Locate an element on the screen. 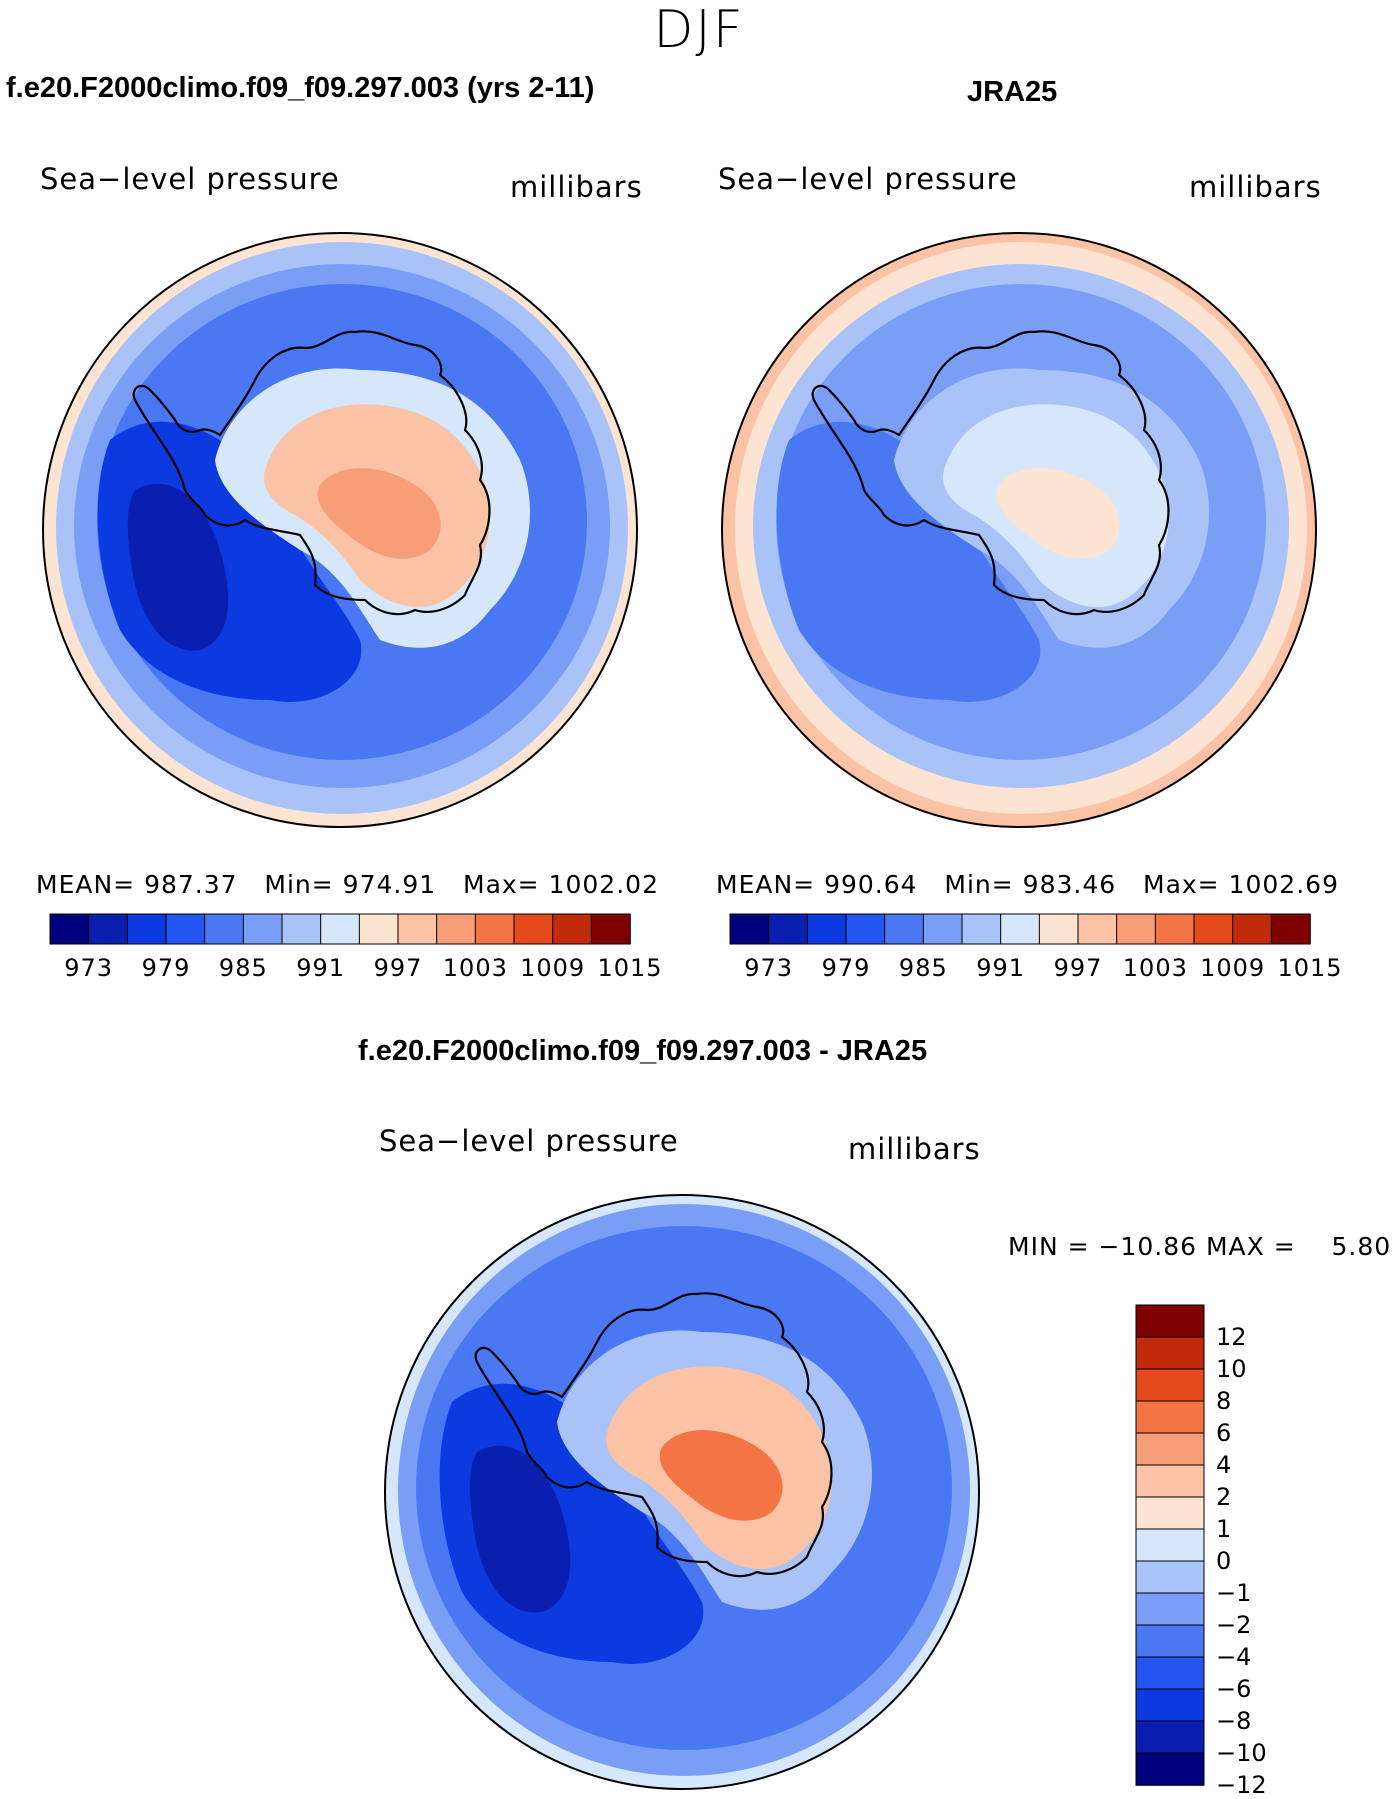  colorbar-3-tick-label: 0 is located at coordinates (1223, 1561).